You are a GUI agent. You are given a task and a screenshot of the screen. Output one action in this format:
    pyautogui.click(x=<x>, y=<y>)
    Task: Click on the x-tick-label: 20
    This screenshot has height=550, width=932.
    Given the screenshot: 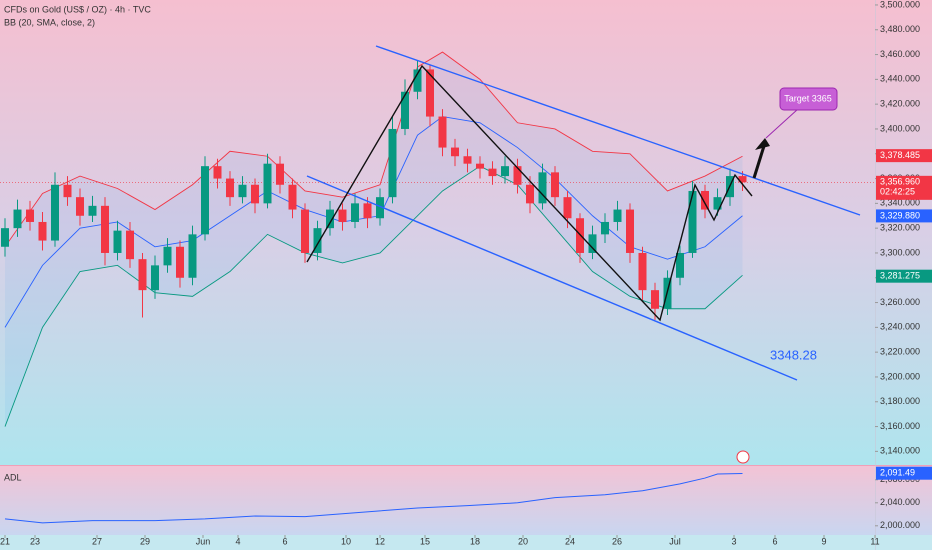 What is the action you would take?
    pyautogui.click(x=523, y=541)
    